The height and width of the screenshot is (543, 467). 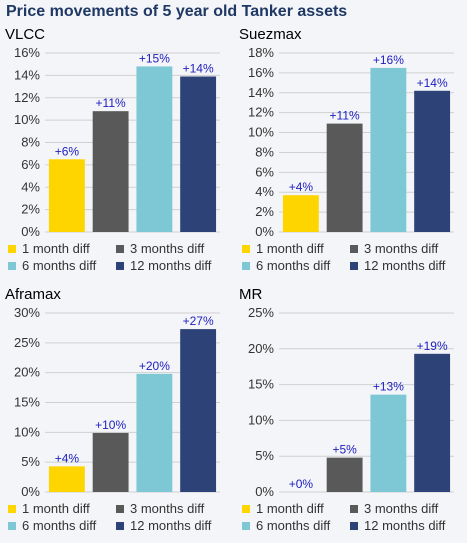 What do you see at coordinates (388, 387) in the screenshot?
I see `data-label: +13%` at bounding box center [388, 387].